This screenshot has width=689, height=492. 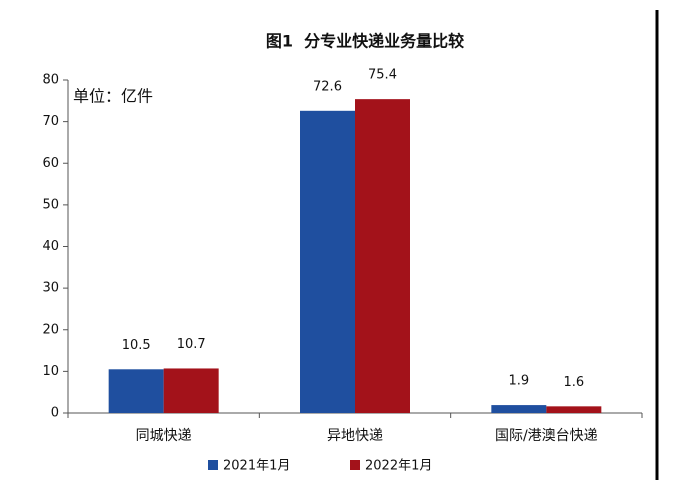 I want to click on x-tick-label: 同城快递, so click(x=164, y=436).